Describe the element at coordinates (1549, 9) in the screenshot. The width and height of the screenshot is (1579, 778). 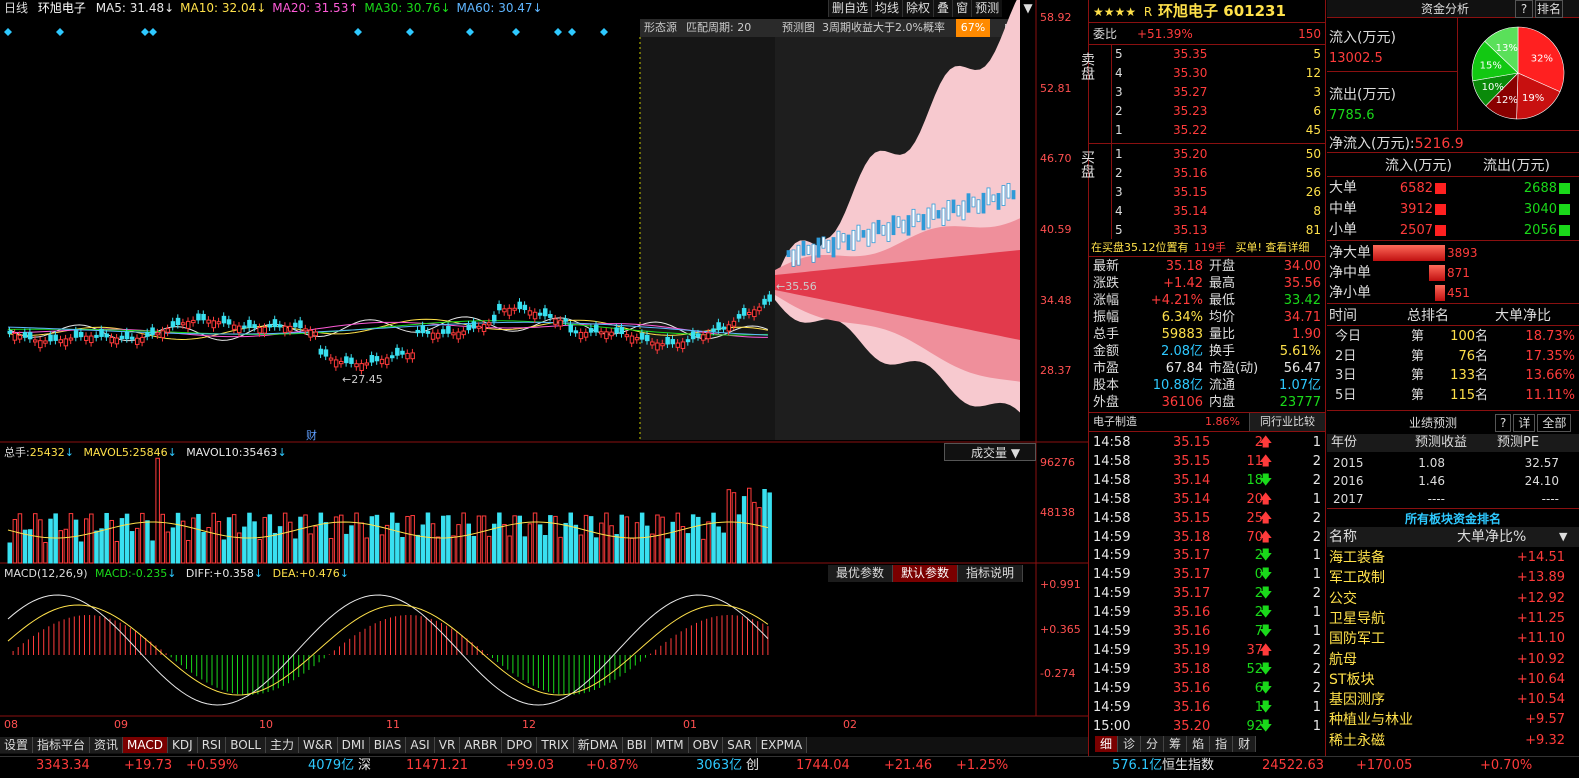
I see `rank-button: 排名` at that location.